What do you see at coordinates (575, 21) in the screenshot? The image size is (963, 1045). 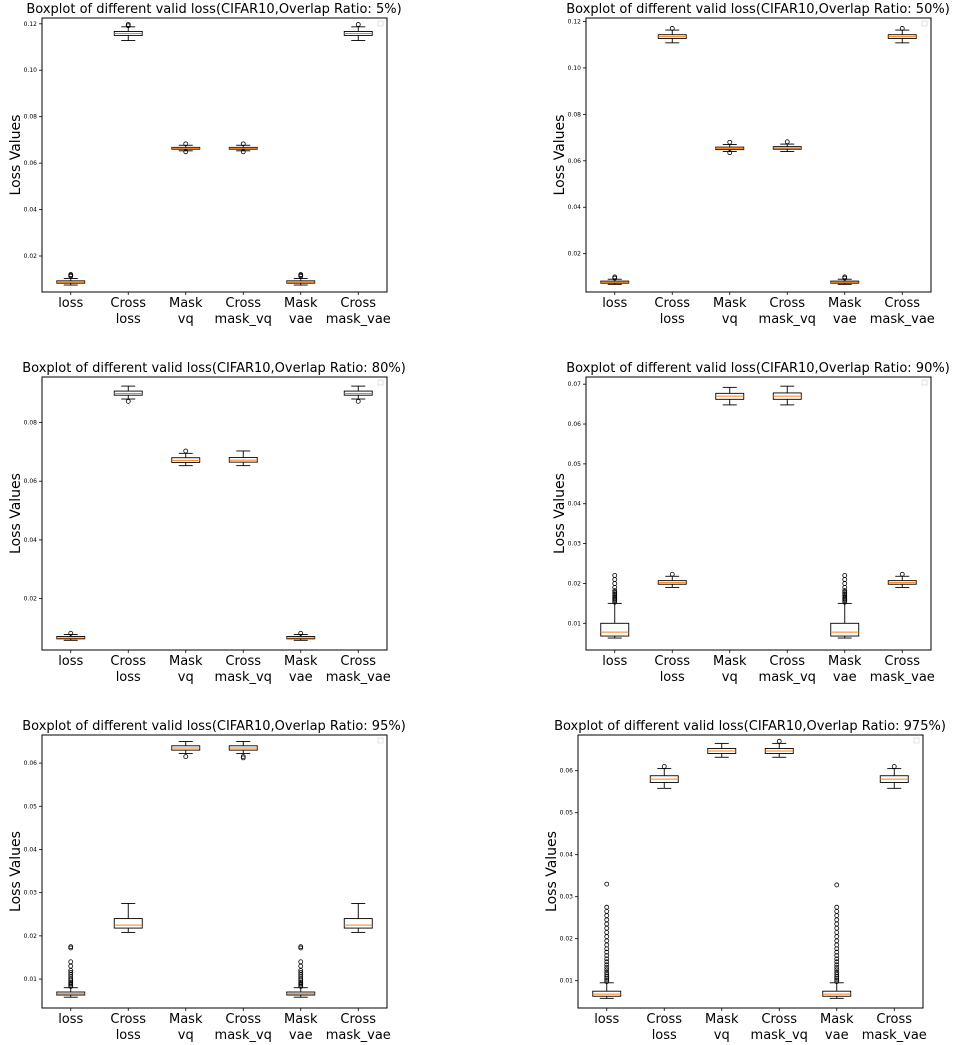 I see `y-tick-label: 0.12` at bounding box center [575, 21].